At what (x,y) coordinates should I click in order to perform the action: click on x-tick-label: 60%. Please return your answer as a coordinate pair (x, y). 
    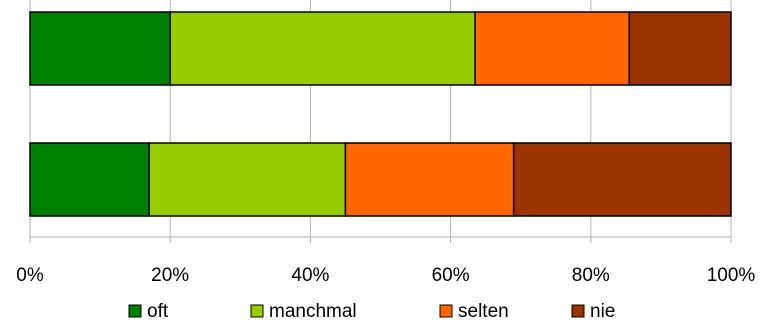
    Looking at the image, I should click on (451, 275).